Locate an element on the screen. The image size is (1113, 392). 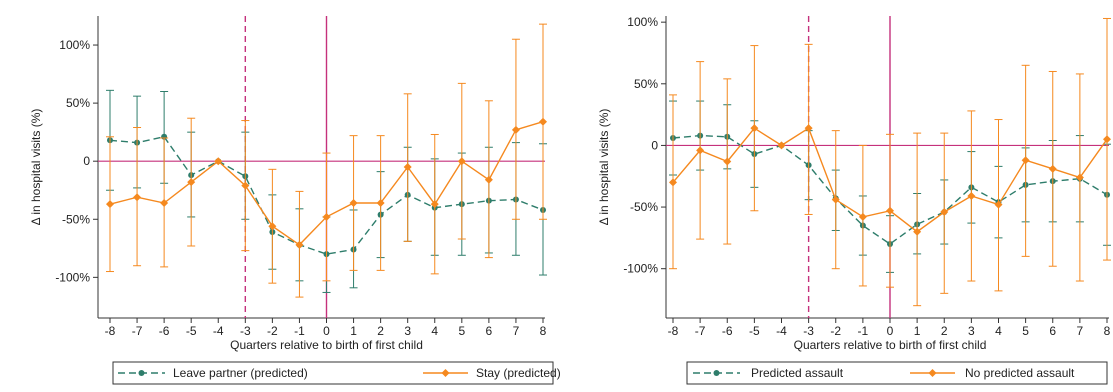
legend-label: No predicted assault is located at coordinates (1020, 373).